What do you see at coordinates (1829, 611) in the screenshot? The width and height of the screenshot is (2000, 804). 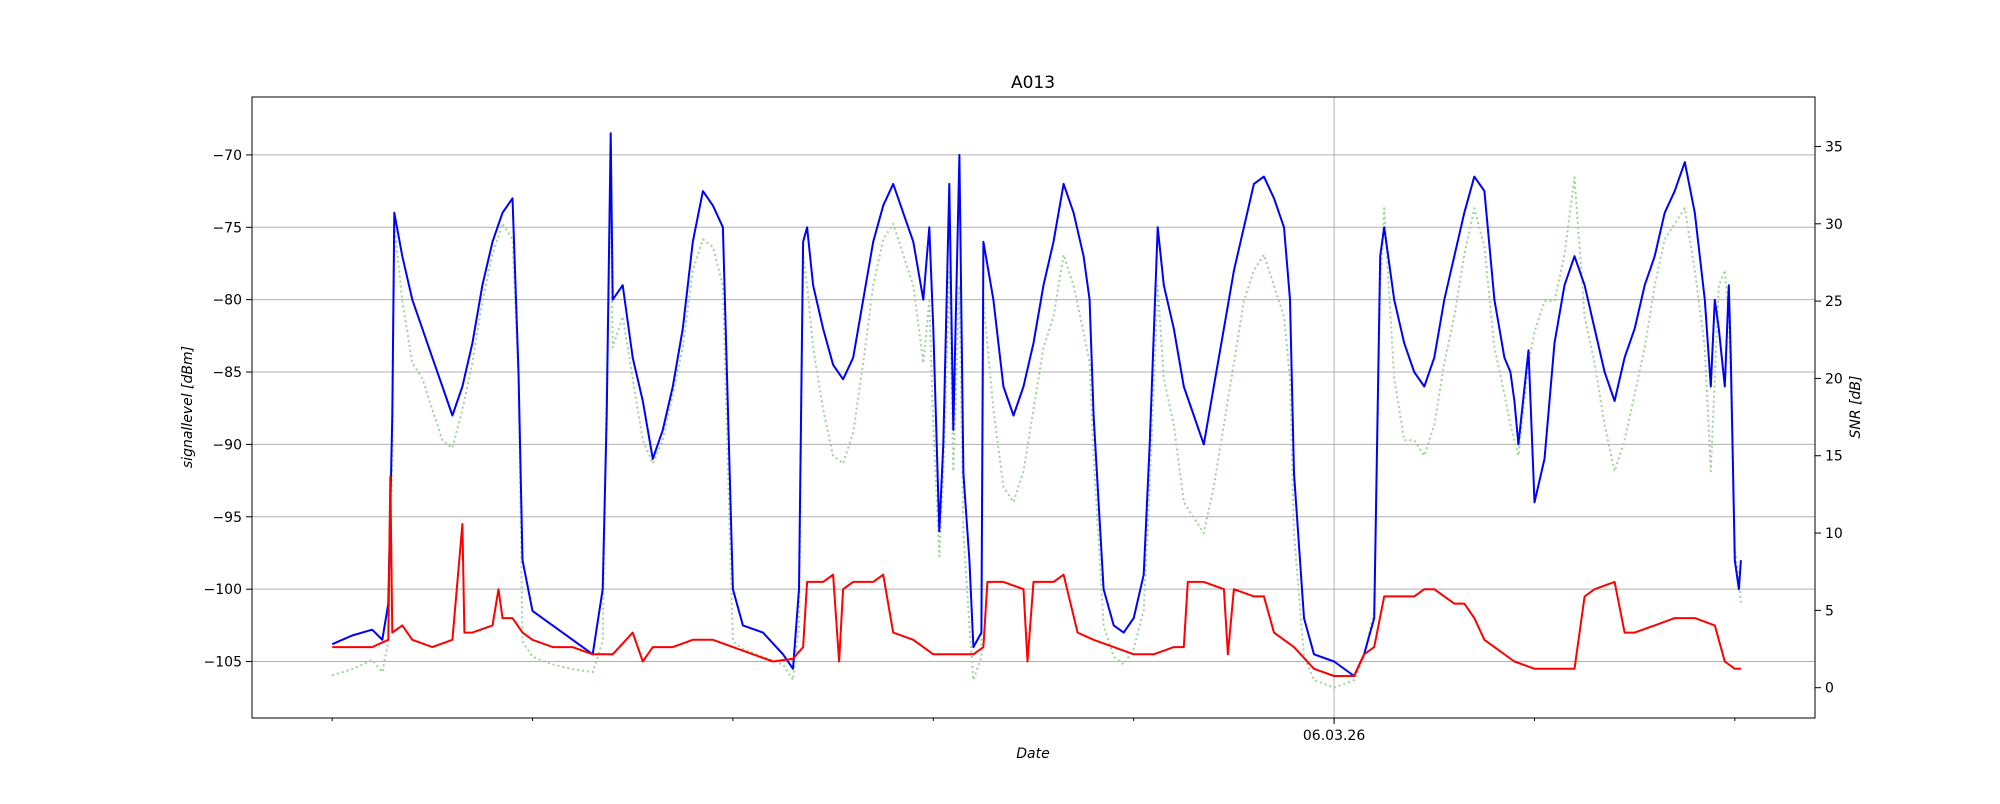 I see `right-tick-label: 5` at bounding box center [1829, 611].